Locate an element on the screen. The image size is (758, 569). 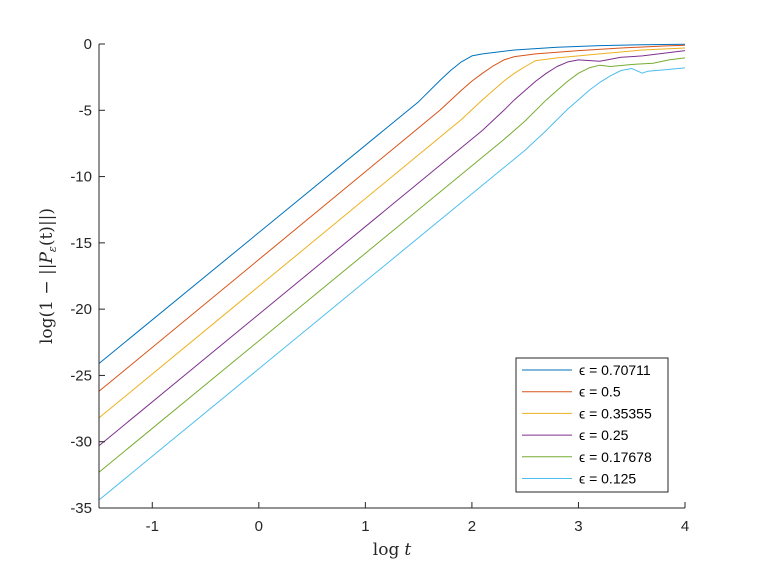
x-axis-label-var: t is located at coordinates (407, 550).